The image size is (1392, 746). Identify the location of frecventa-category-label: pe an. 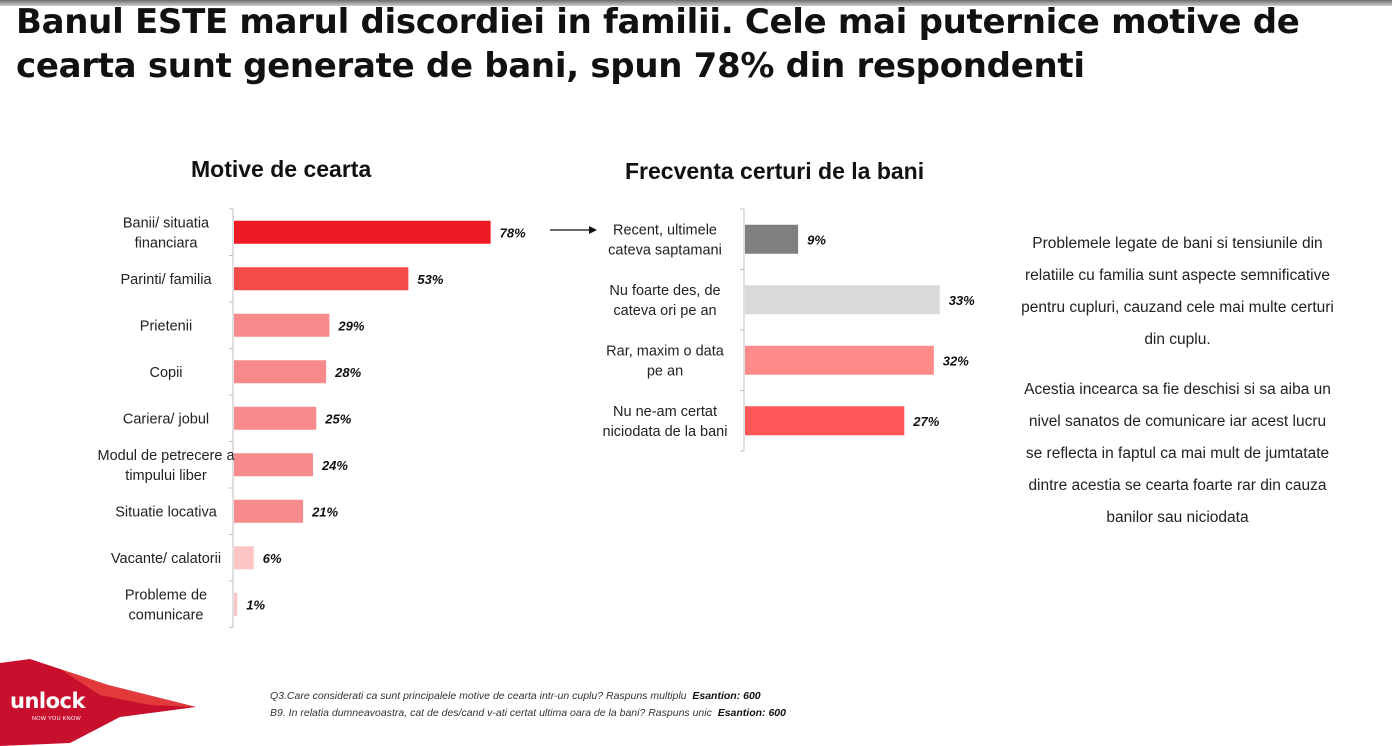
(665, 371).